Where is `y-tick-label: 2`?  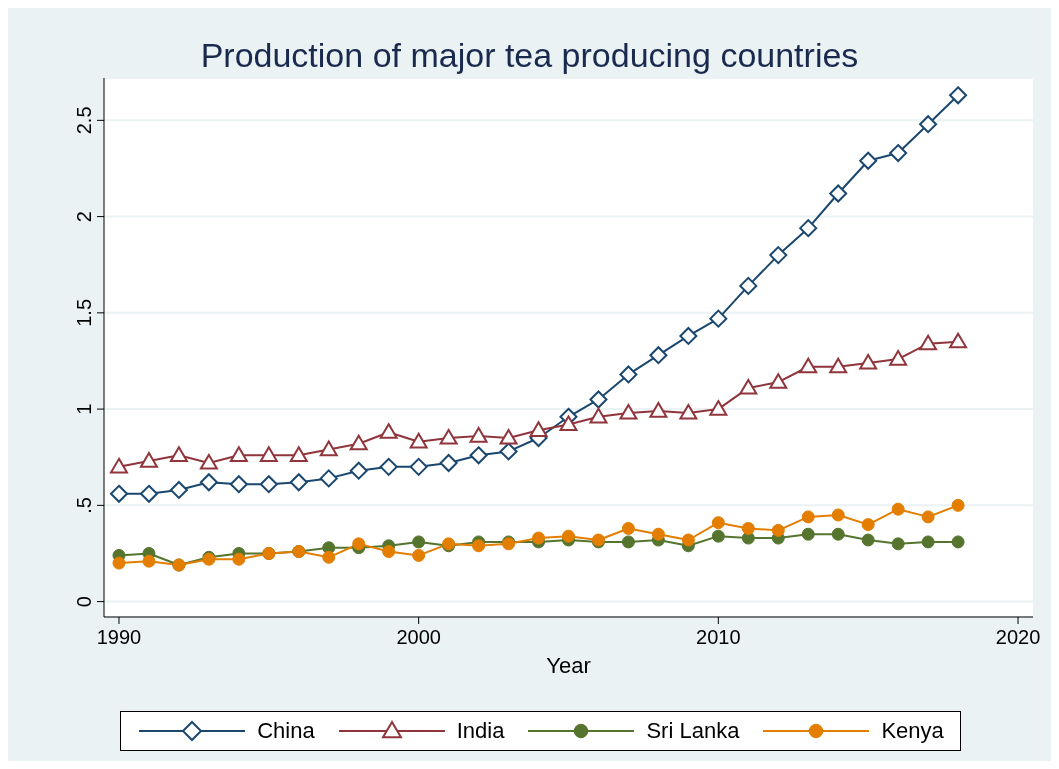
y-tick-label: 2 is located at coordinates (84, 217).